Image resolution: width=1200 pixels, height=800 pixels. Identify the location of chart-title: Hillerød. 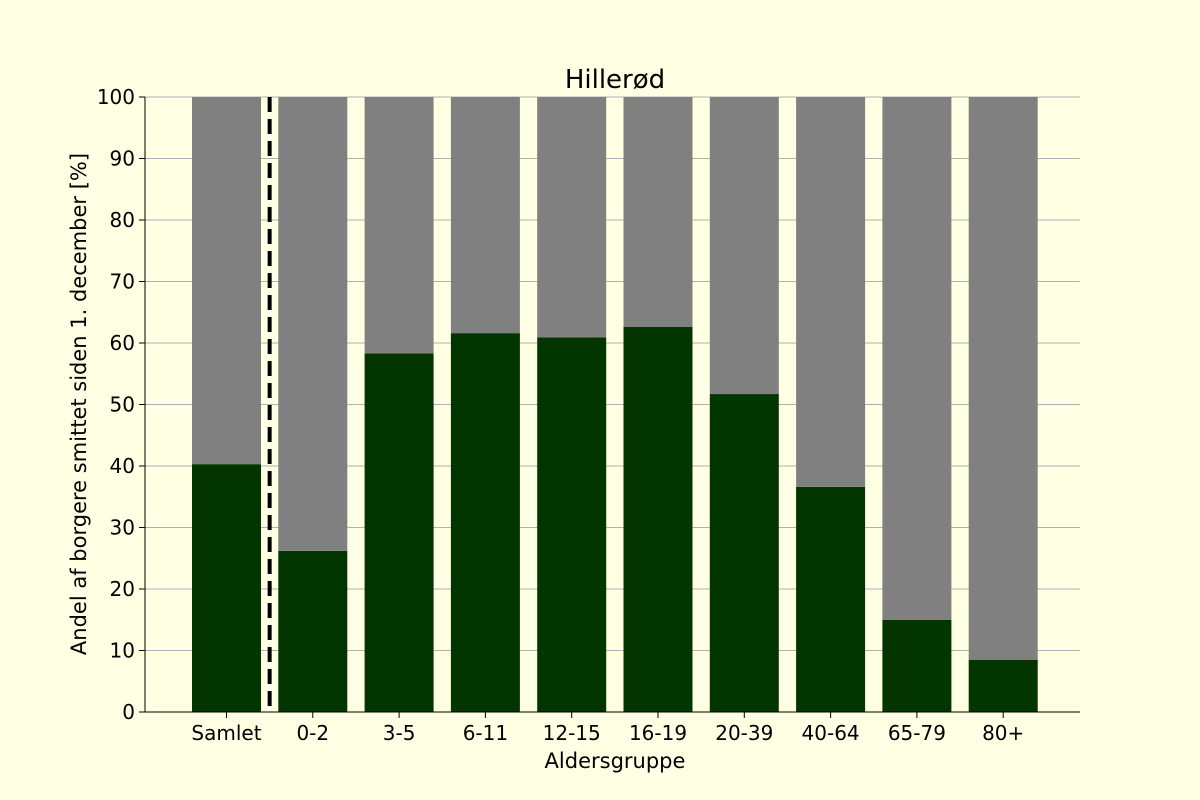
(615, 80).